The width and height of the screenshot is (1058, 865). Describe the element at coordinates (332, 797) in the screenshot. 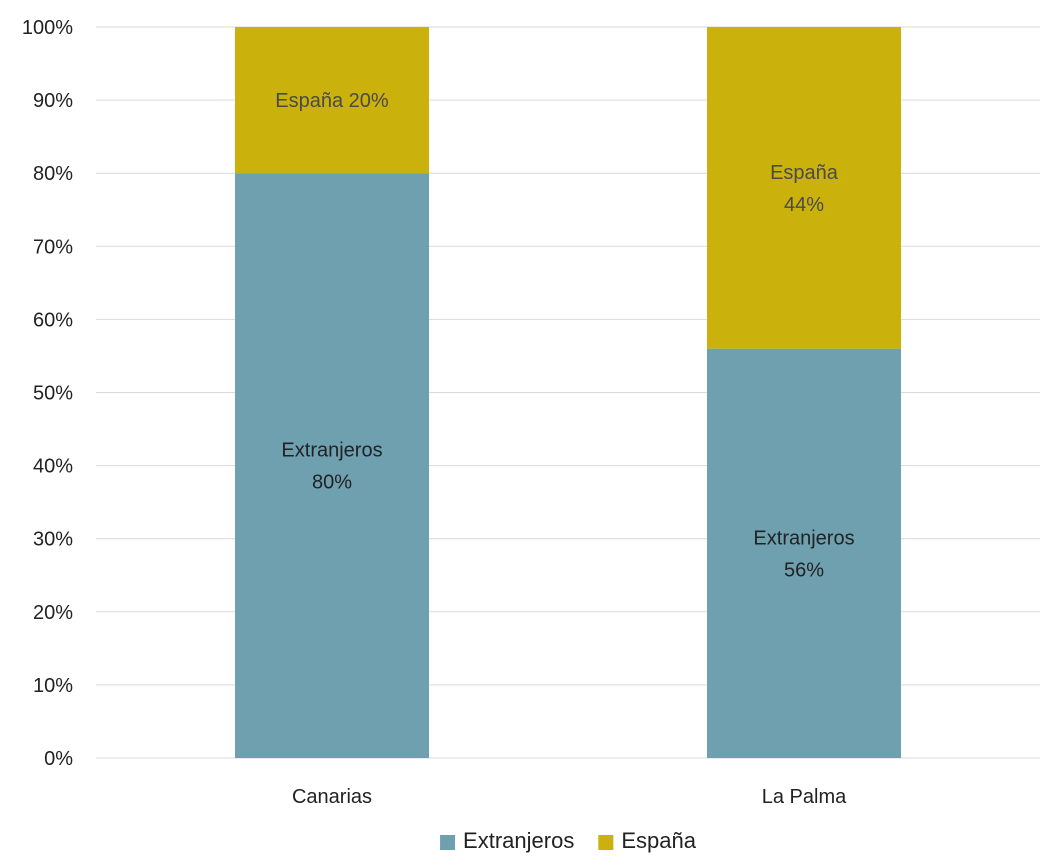

I see `x-tick-label: Canarias` at that location.